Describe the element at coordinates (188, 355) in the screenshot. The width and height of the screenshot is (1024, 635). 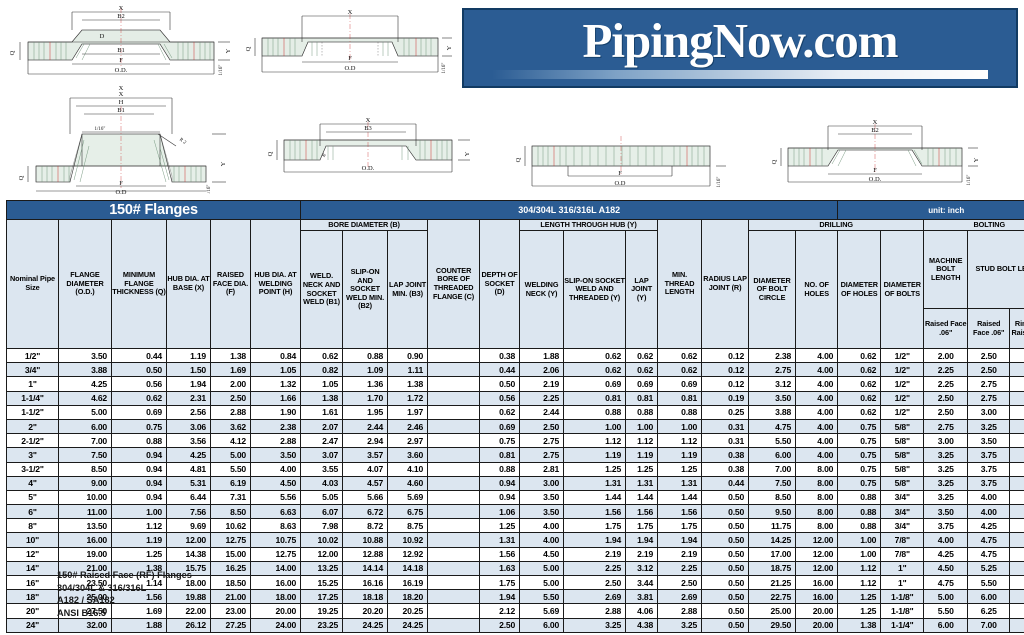
I see `table-cell: 1.19` at that location.